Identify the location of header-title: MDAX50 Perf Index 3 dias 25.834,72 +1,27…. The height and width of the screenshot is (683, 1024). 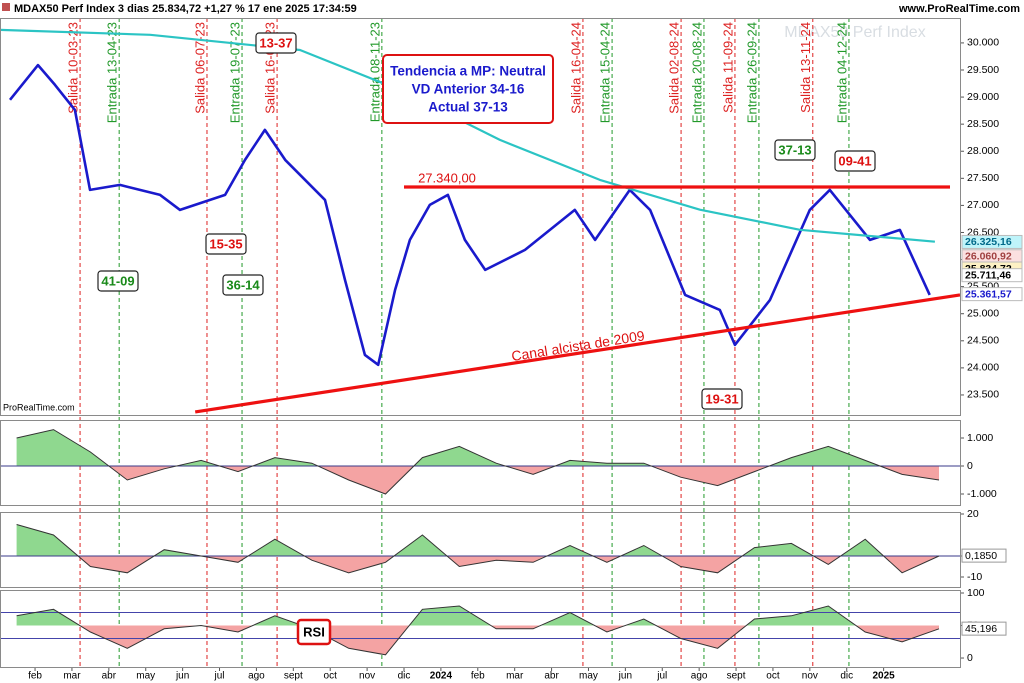
(185, 9).